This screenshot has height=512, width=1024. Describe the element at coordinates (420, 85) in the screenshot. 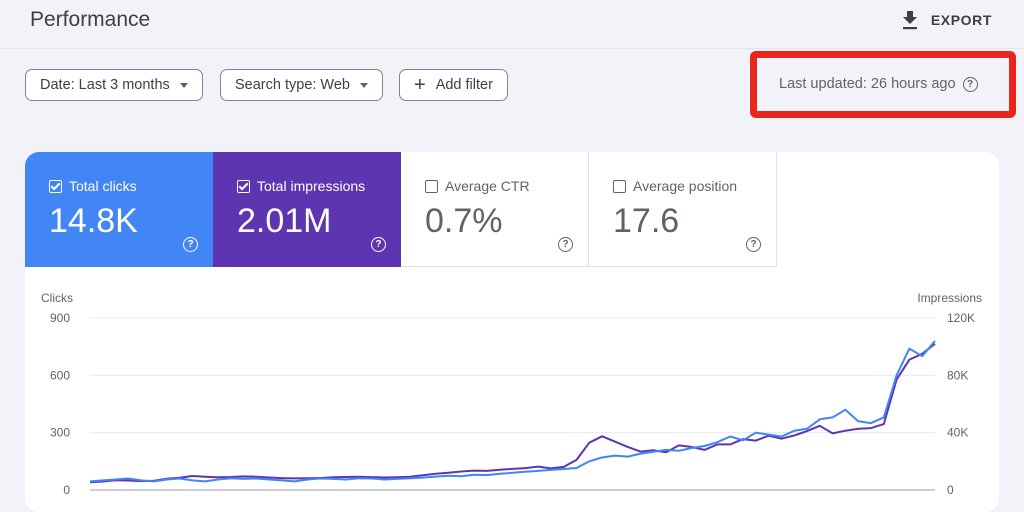

I see `plus-icon: +` at that location.